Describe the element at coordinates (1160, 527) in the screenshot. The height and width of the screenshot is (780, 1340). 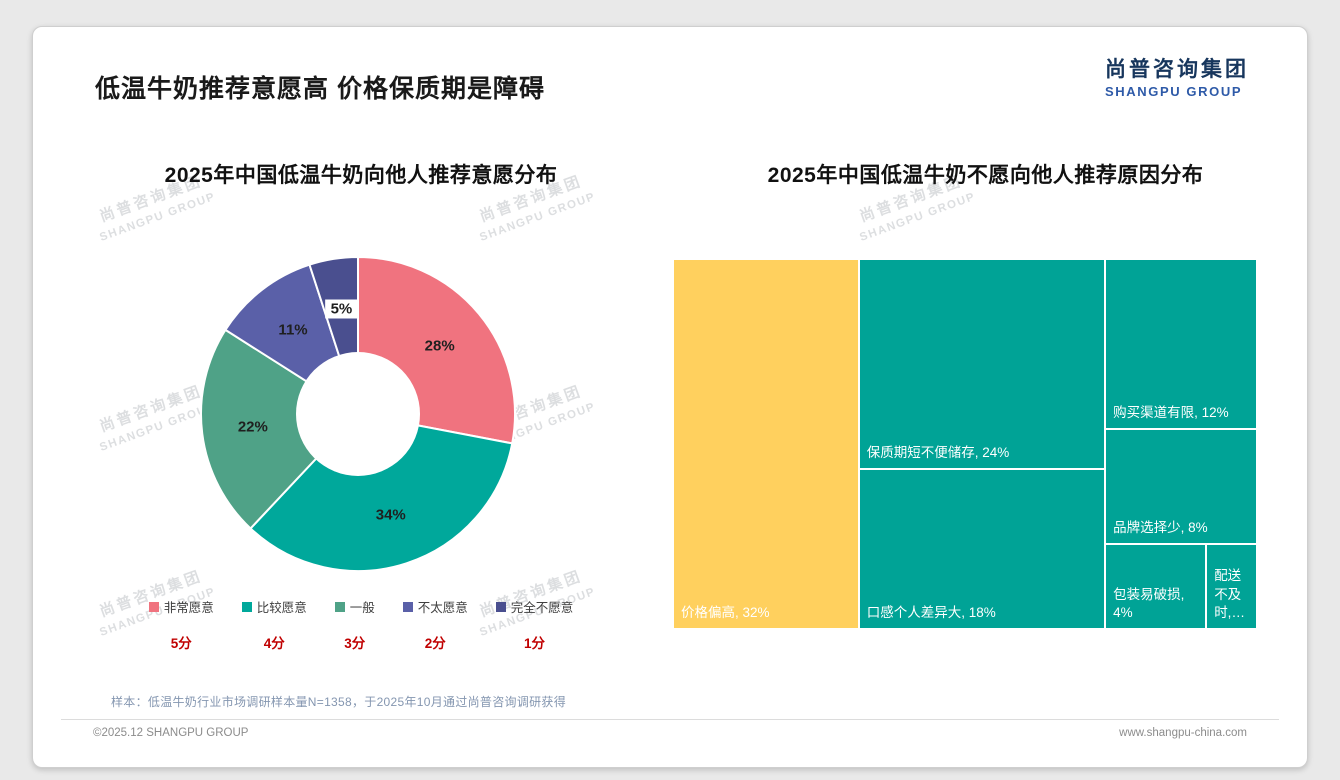
I see `treemap-cell-label: 品牌选择少, 8%` at that location.